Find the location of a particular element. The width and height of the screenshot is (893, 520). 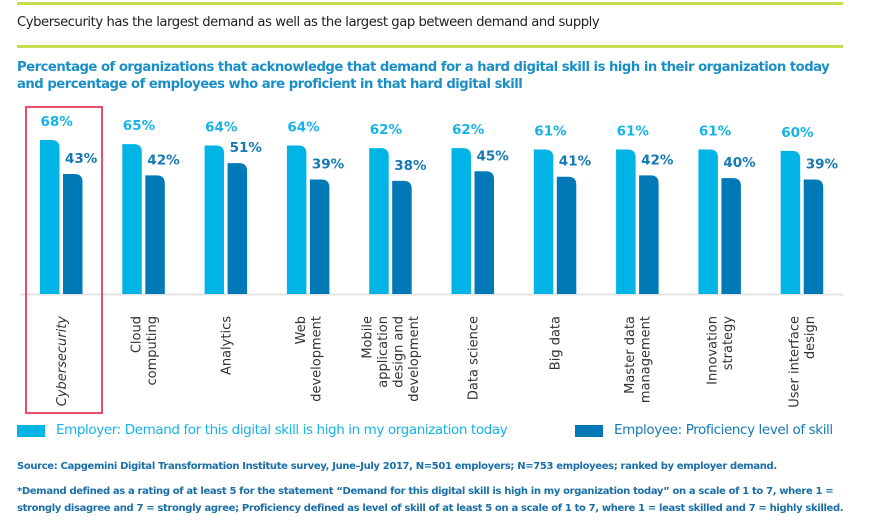

bar-employer-innovation-strategy is located at coordinates (708, 221).